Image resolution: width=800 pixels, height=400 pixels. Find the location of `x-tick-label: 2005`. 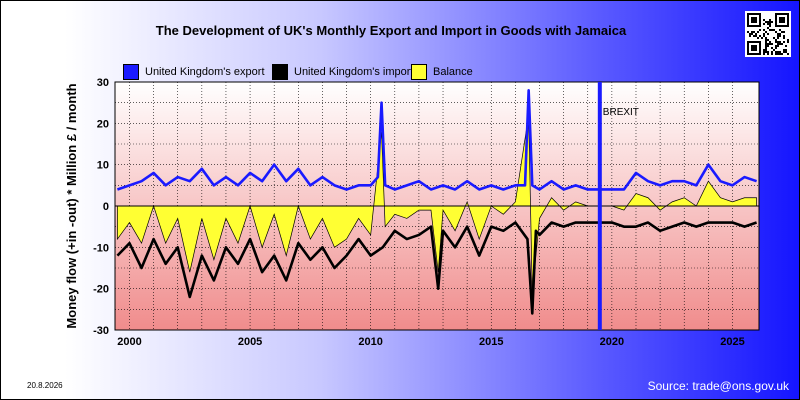

x-tick-label: 2005 is located at coordinates (250, 342).